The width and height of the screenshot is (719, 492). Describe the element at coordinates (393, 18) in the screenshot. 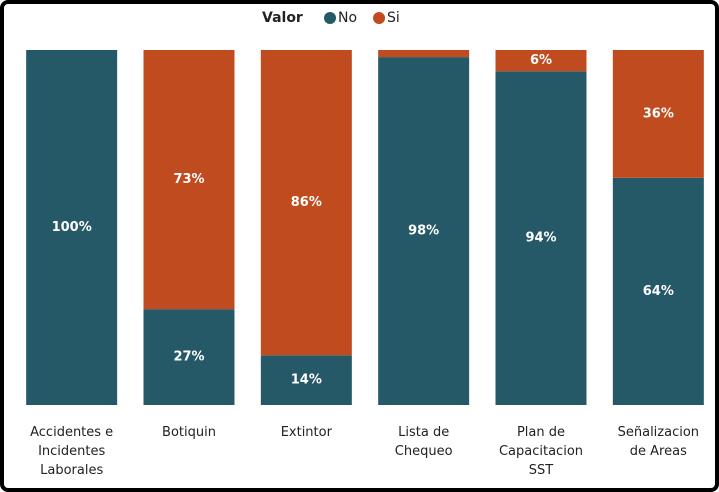

I see `legend-label: Si` at that location.